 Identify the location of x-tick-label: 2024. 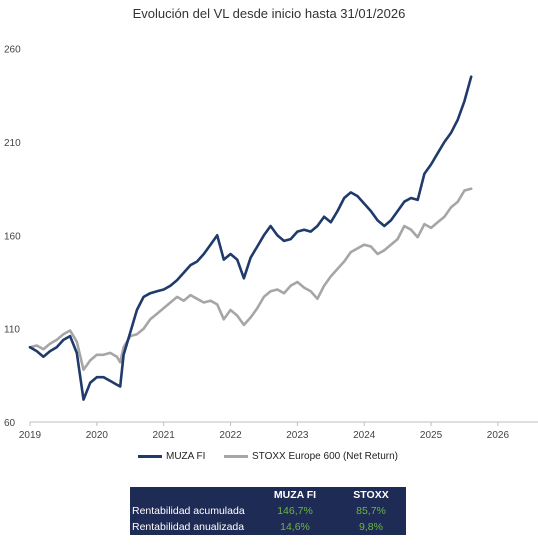
(364, 435).